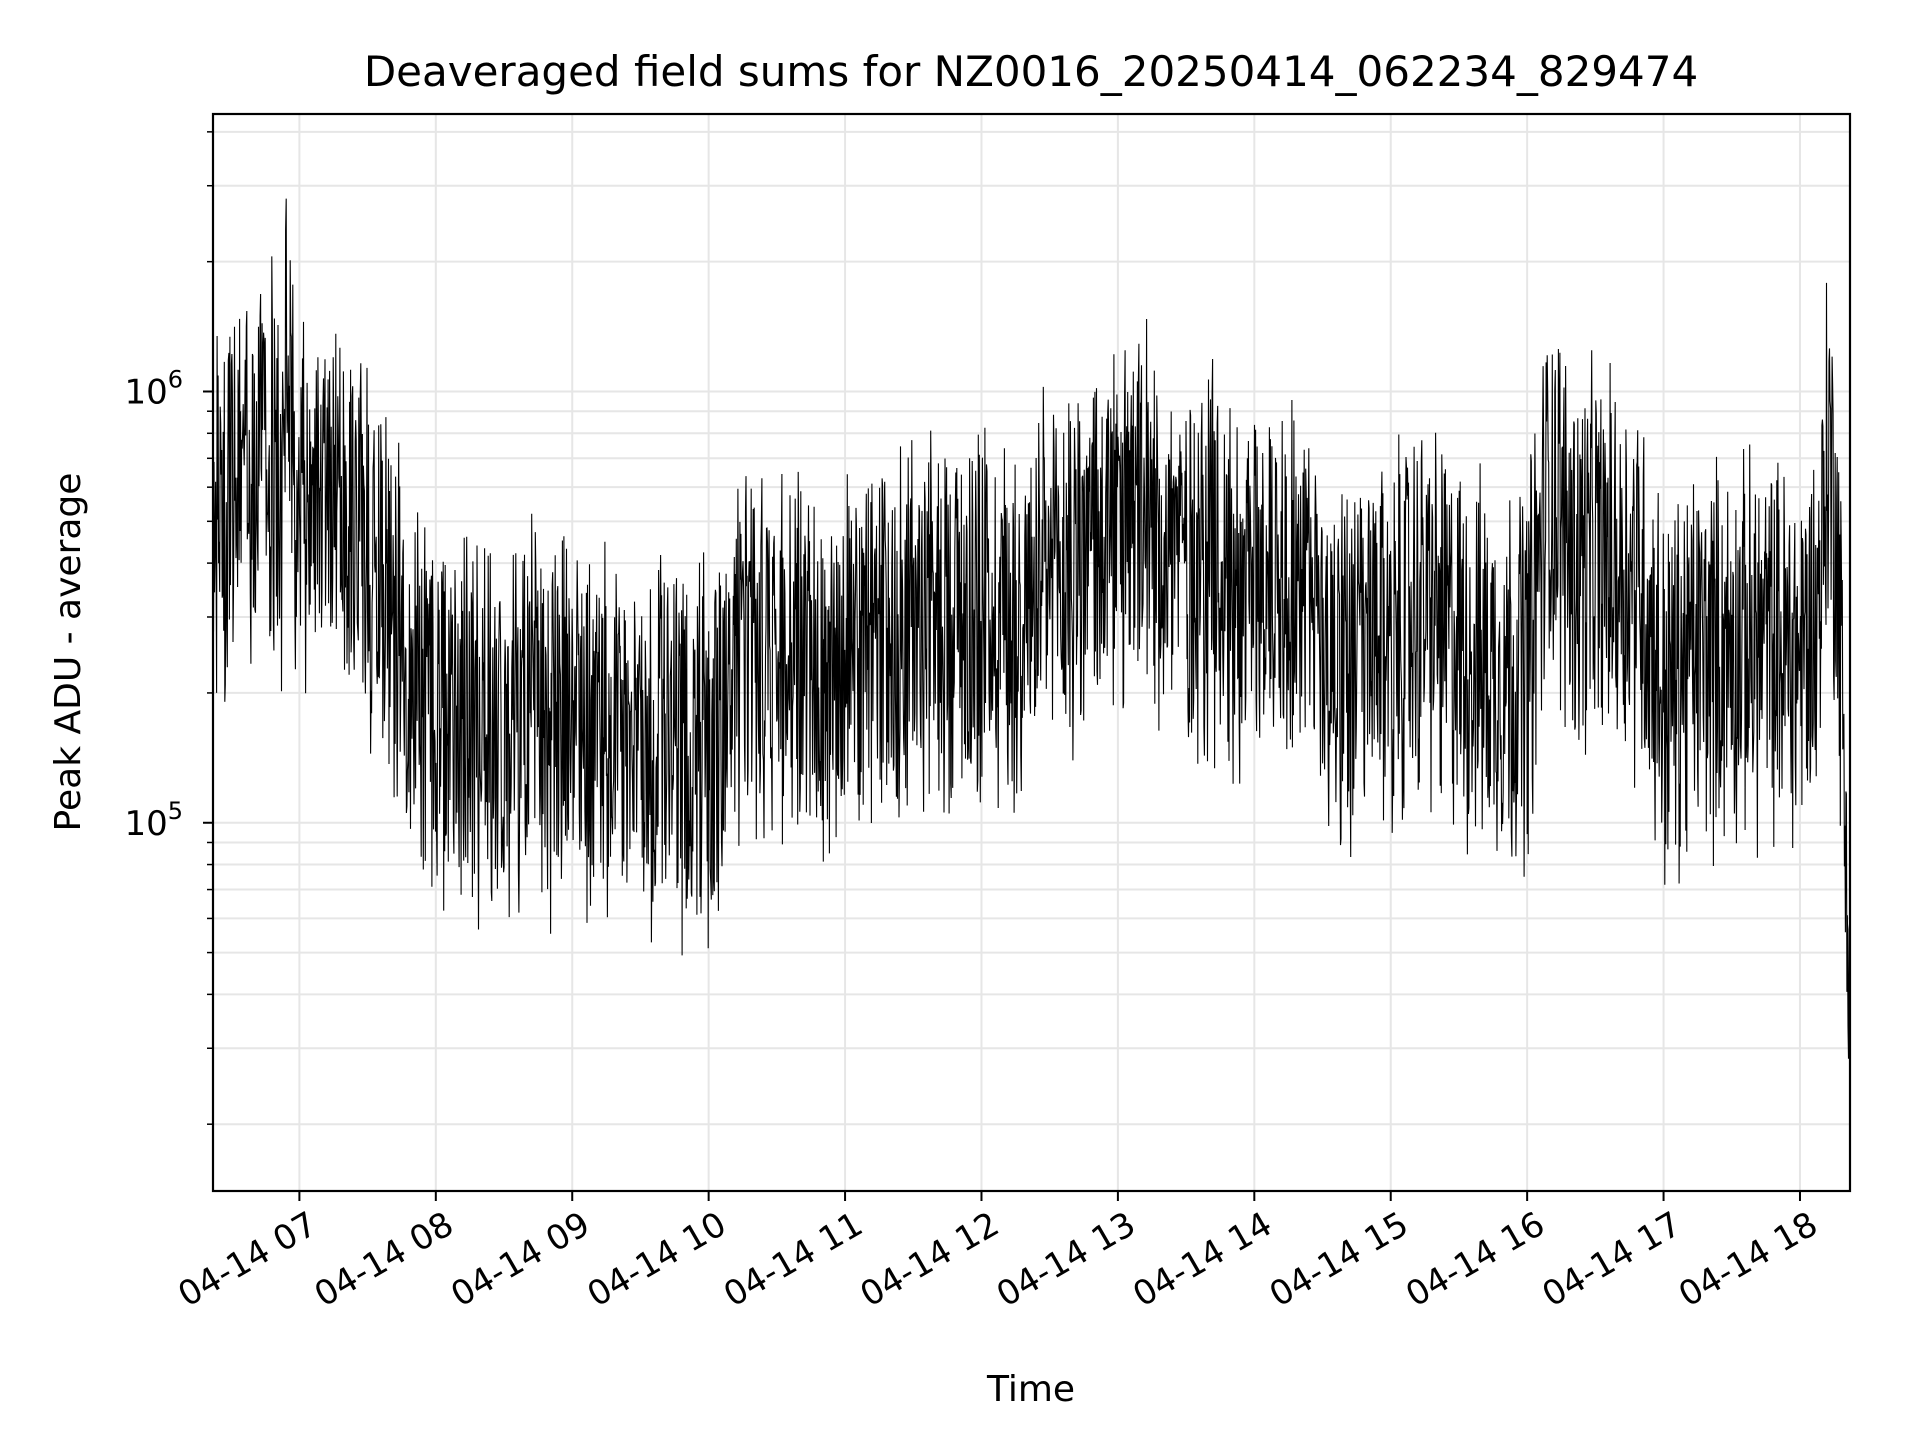 This screenshot has width=1920, height=1440. What do you see at coordinates (68, 652) in the screenshot?
I see `y-axis-label: Peak ADU - average` at bounding box center [68, 652].